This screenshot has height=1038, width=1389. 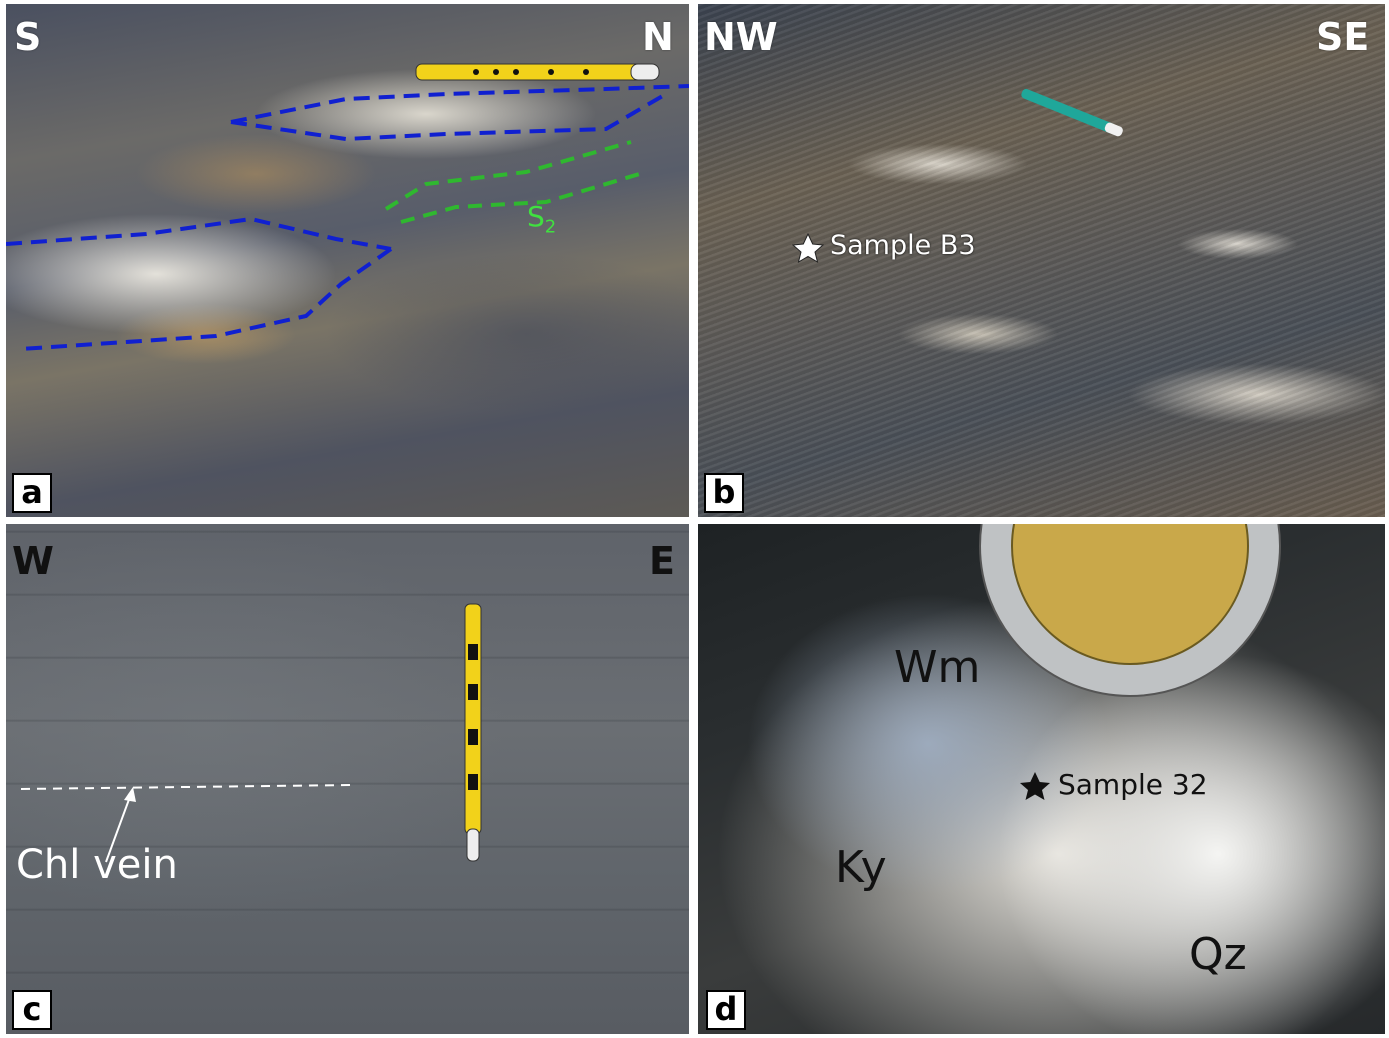 What do you see at coordinates (937, 667) in the screenshot?
I see `mineral-label-white-mica: Wm` at bounding box center [937, 667].